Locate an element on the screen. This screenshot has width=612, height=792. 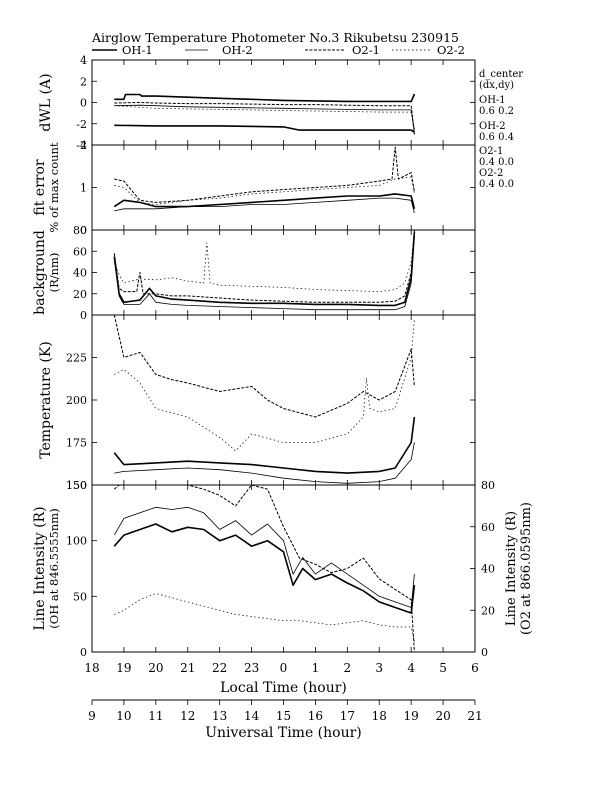
legend-label-oh-2: OH-2 is located at coordinates (237, 50).